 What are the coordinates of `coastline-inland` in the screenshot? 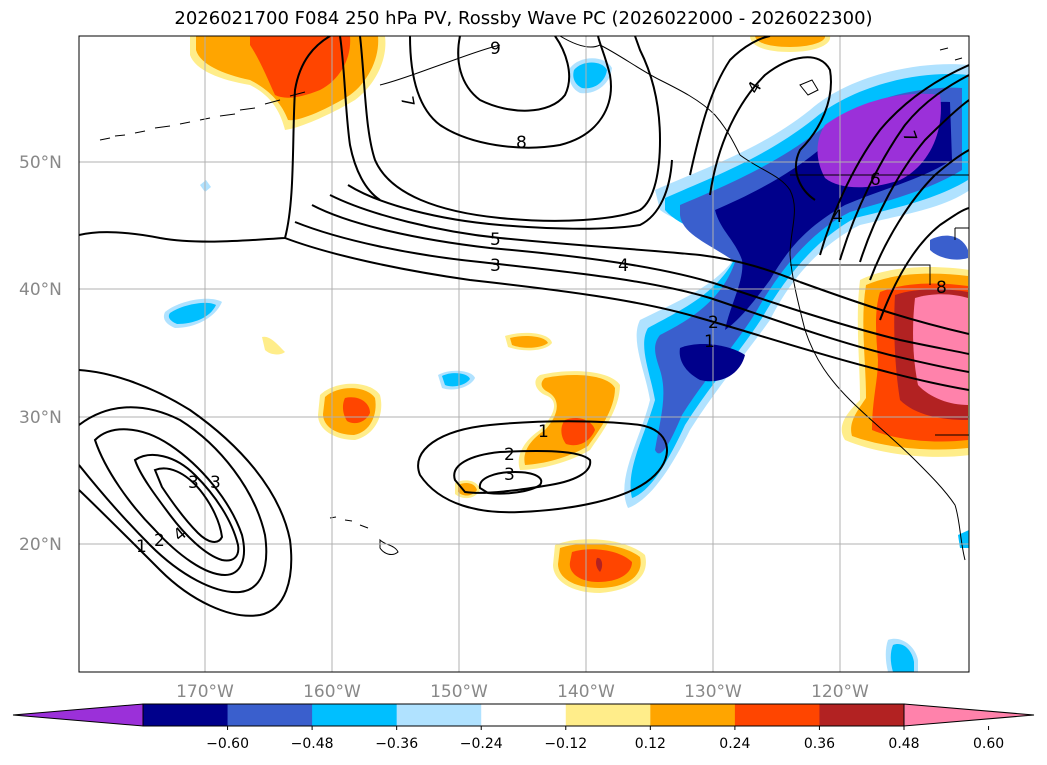 It's located at (809, 87).